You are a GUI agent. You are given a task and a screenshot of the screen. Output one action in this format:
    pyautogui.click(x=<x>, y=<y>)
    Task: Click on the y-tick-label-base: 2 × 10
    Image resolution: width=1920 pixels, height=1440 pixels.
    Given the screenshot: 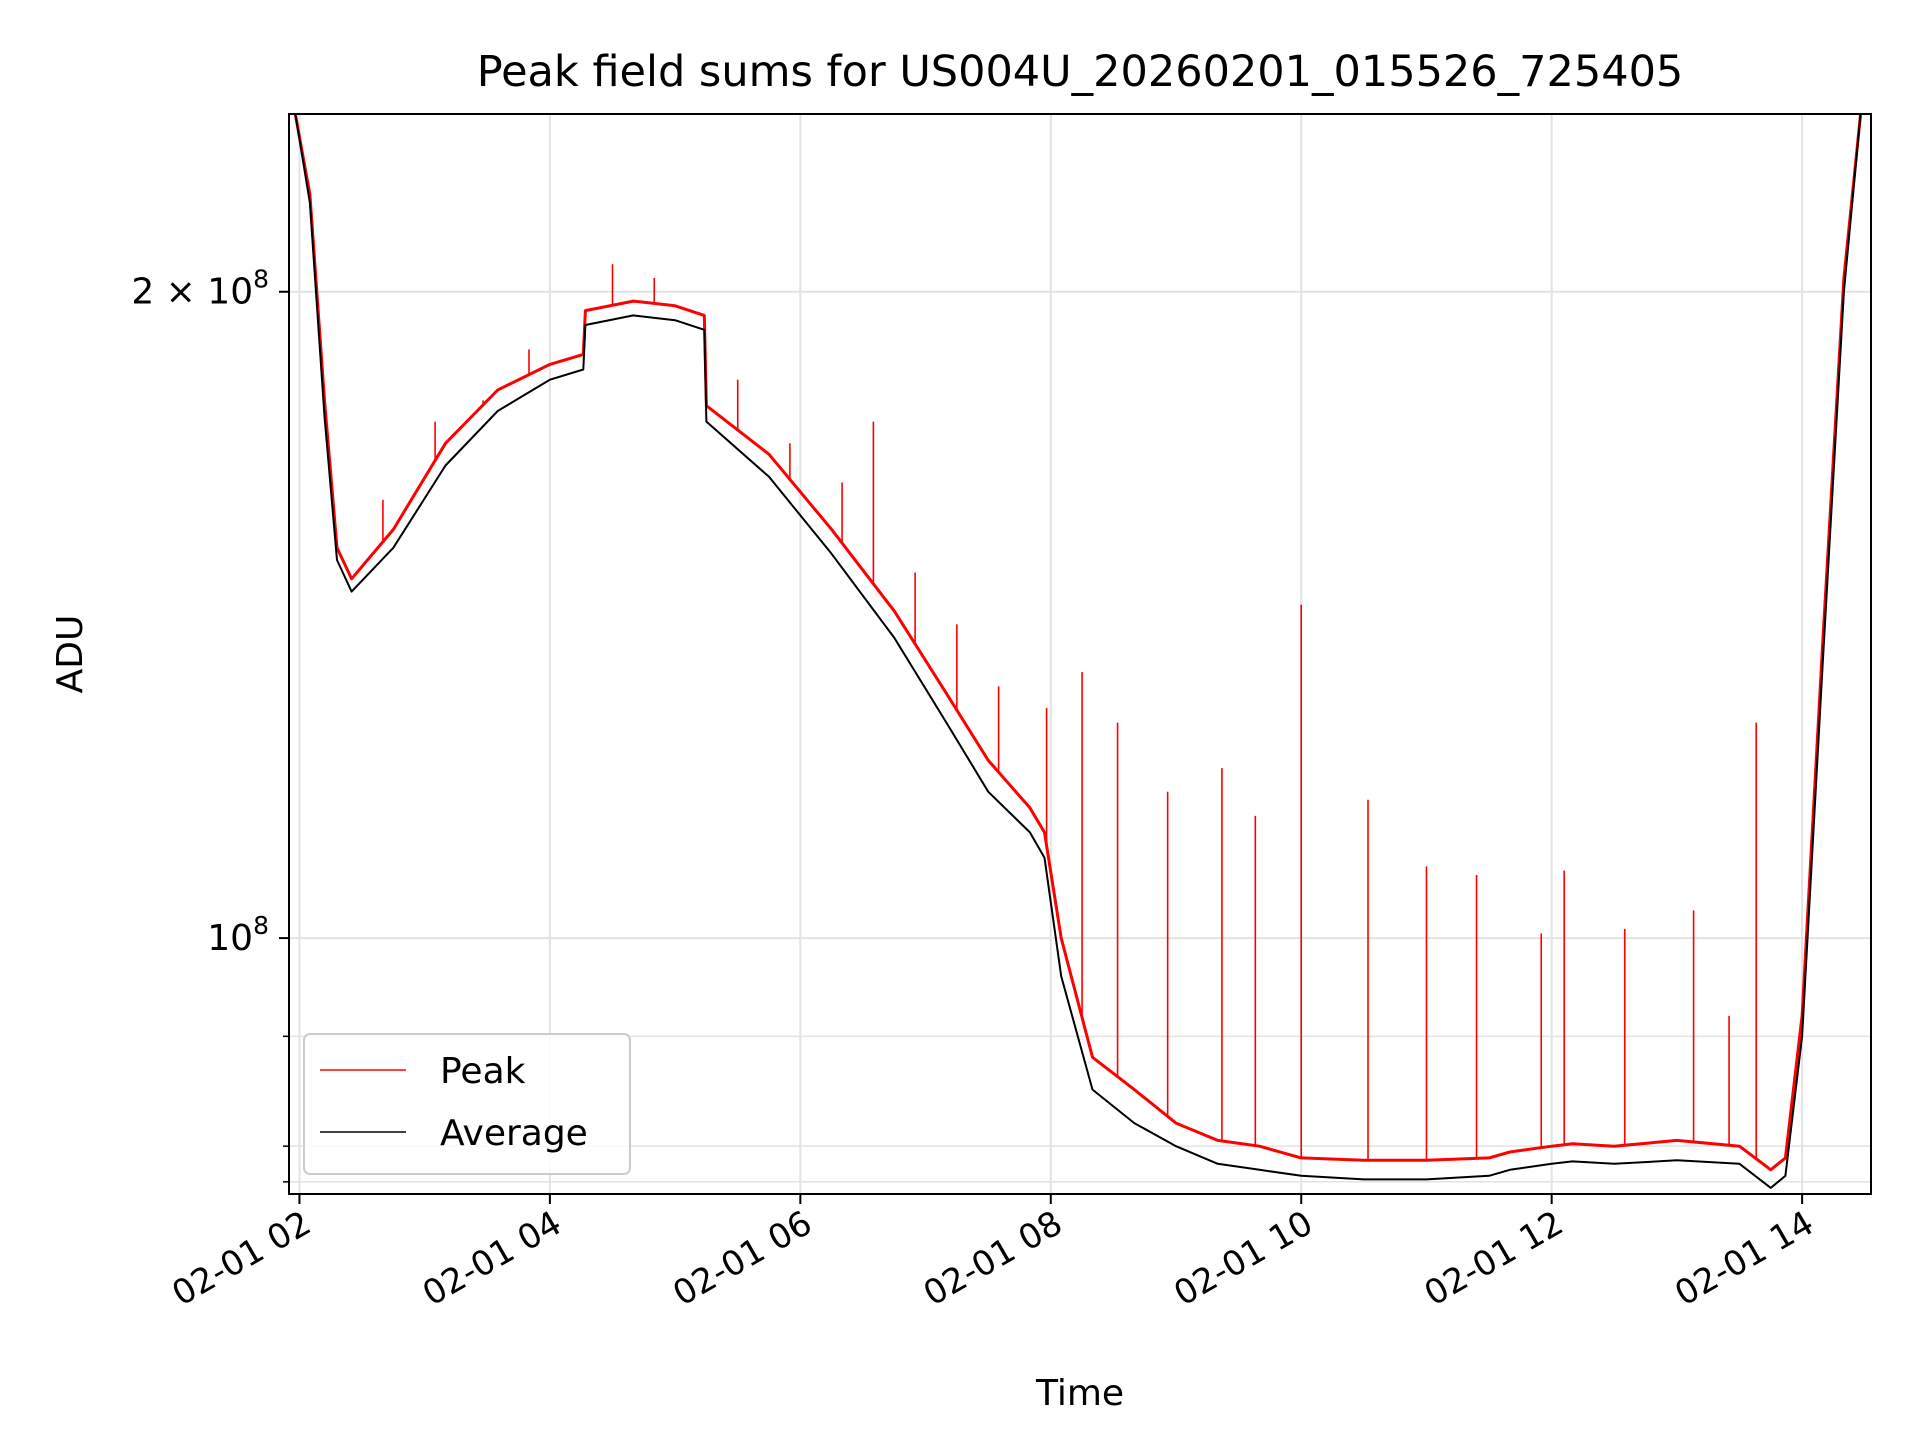 What is the action you would take?
    pyautogui.click(x=192, y=292)
    